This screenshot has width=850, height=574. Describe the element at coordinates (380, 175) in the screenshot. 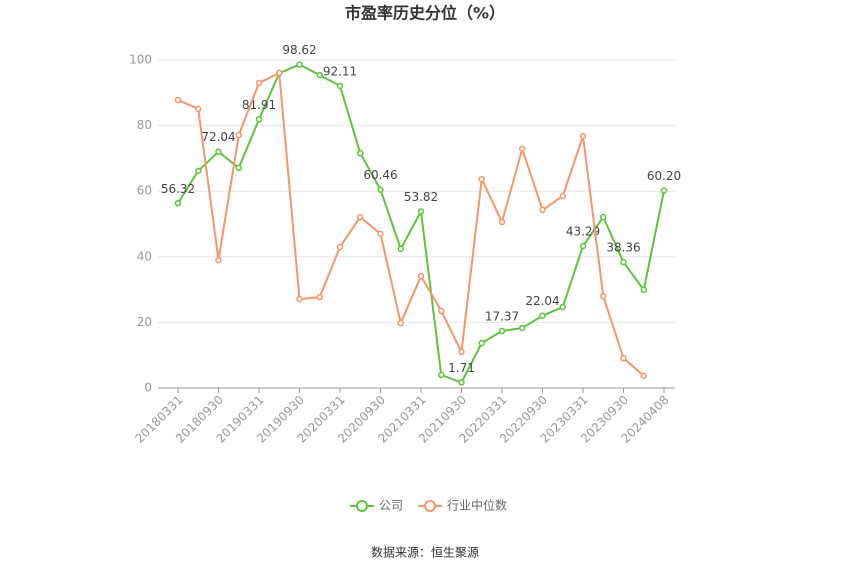

I see `data-label: 60.46` at that location.